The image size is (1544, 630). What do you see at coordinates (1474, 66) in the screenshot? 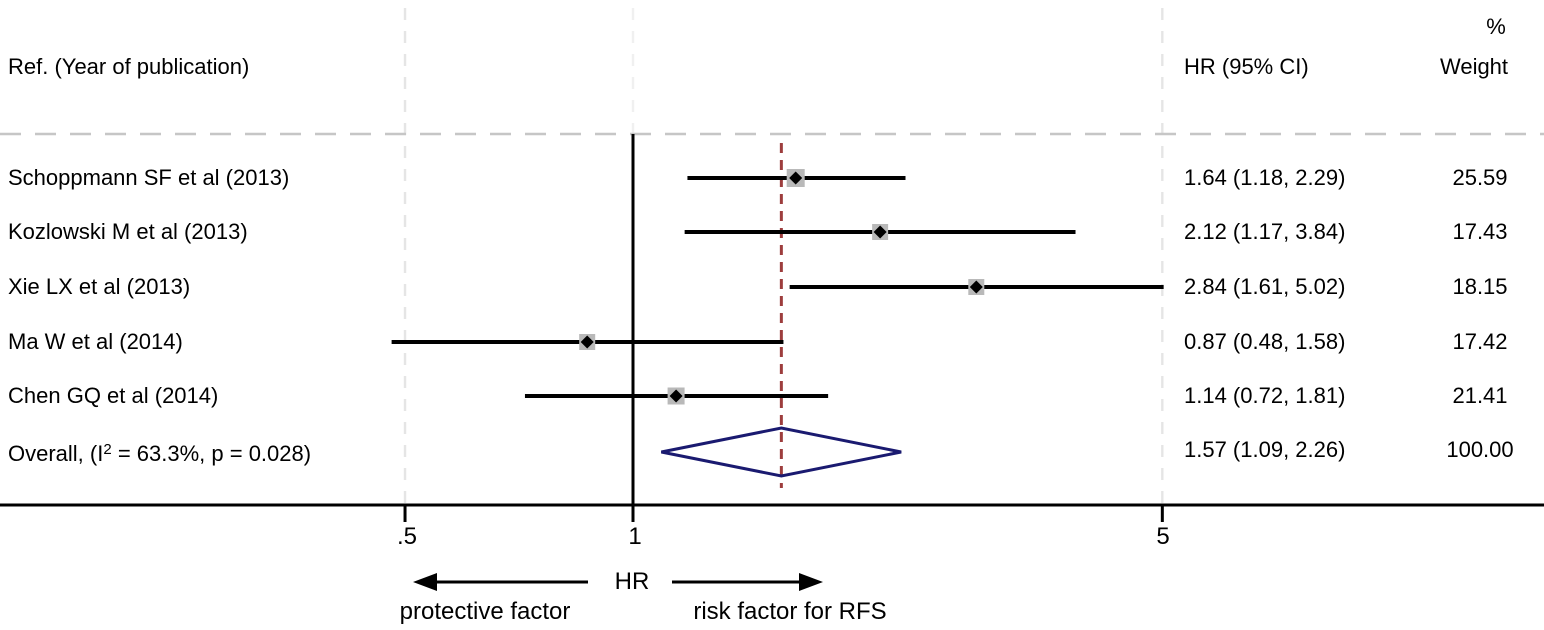
I see `weight-column-header: Weight` at bounding box center [1474, 66].